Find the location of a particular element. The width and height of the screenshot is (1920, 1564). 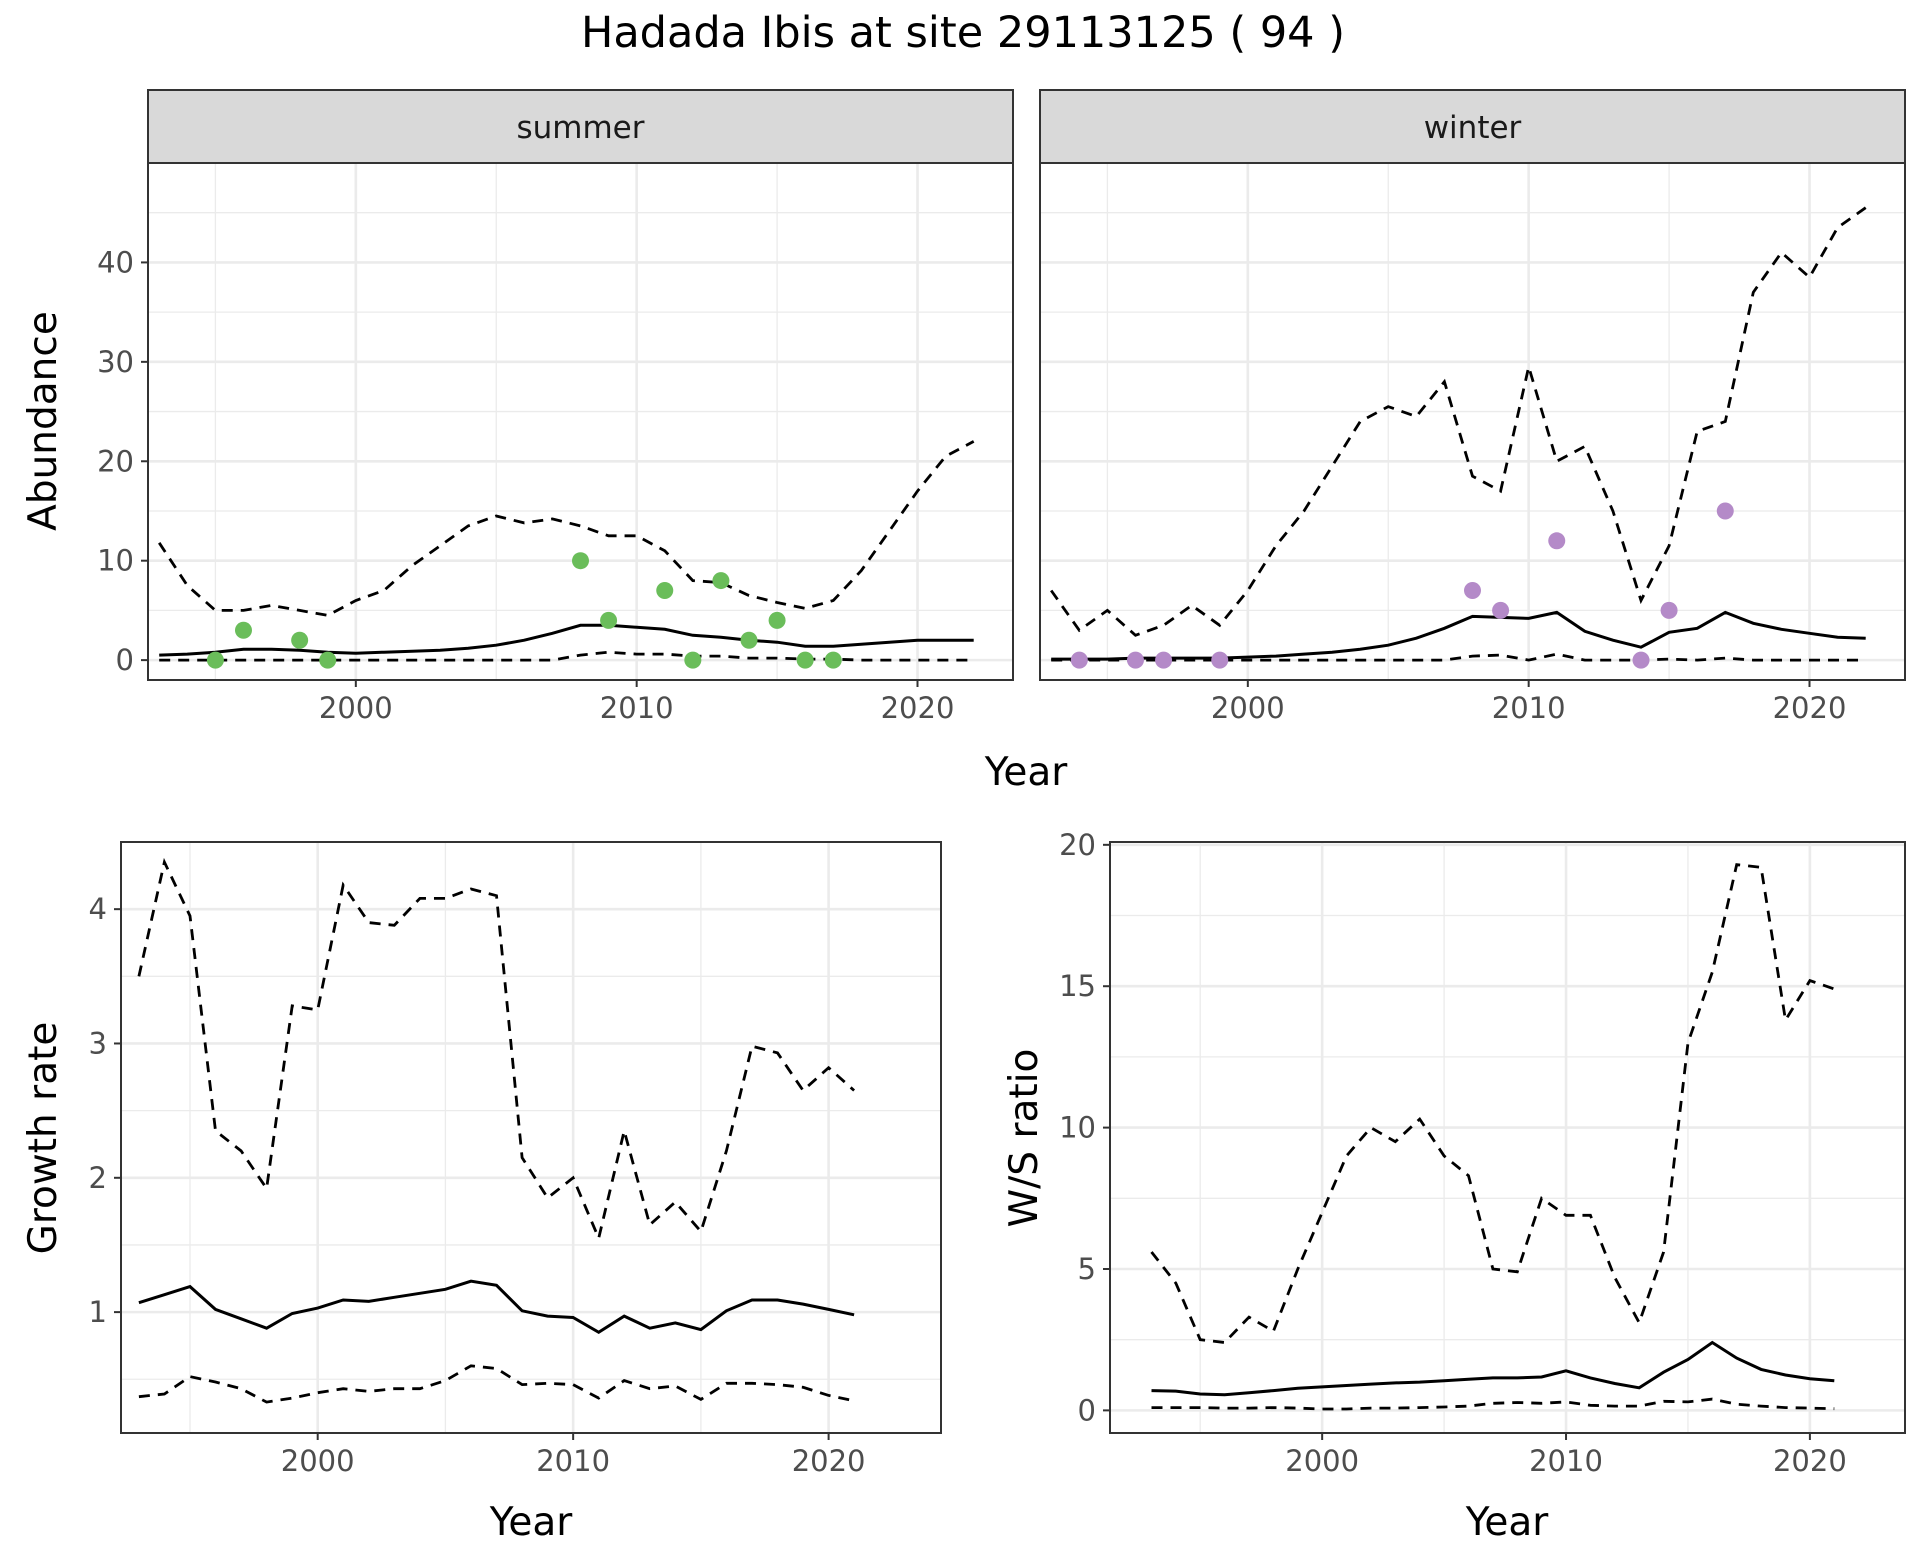

growth-upper-bound-line is located at coordinates (496, 1050).